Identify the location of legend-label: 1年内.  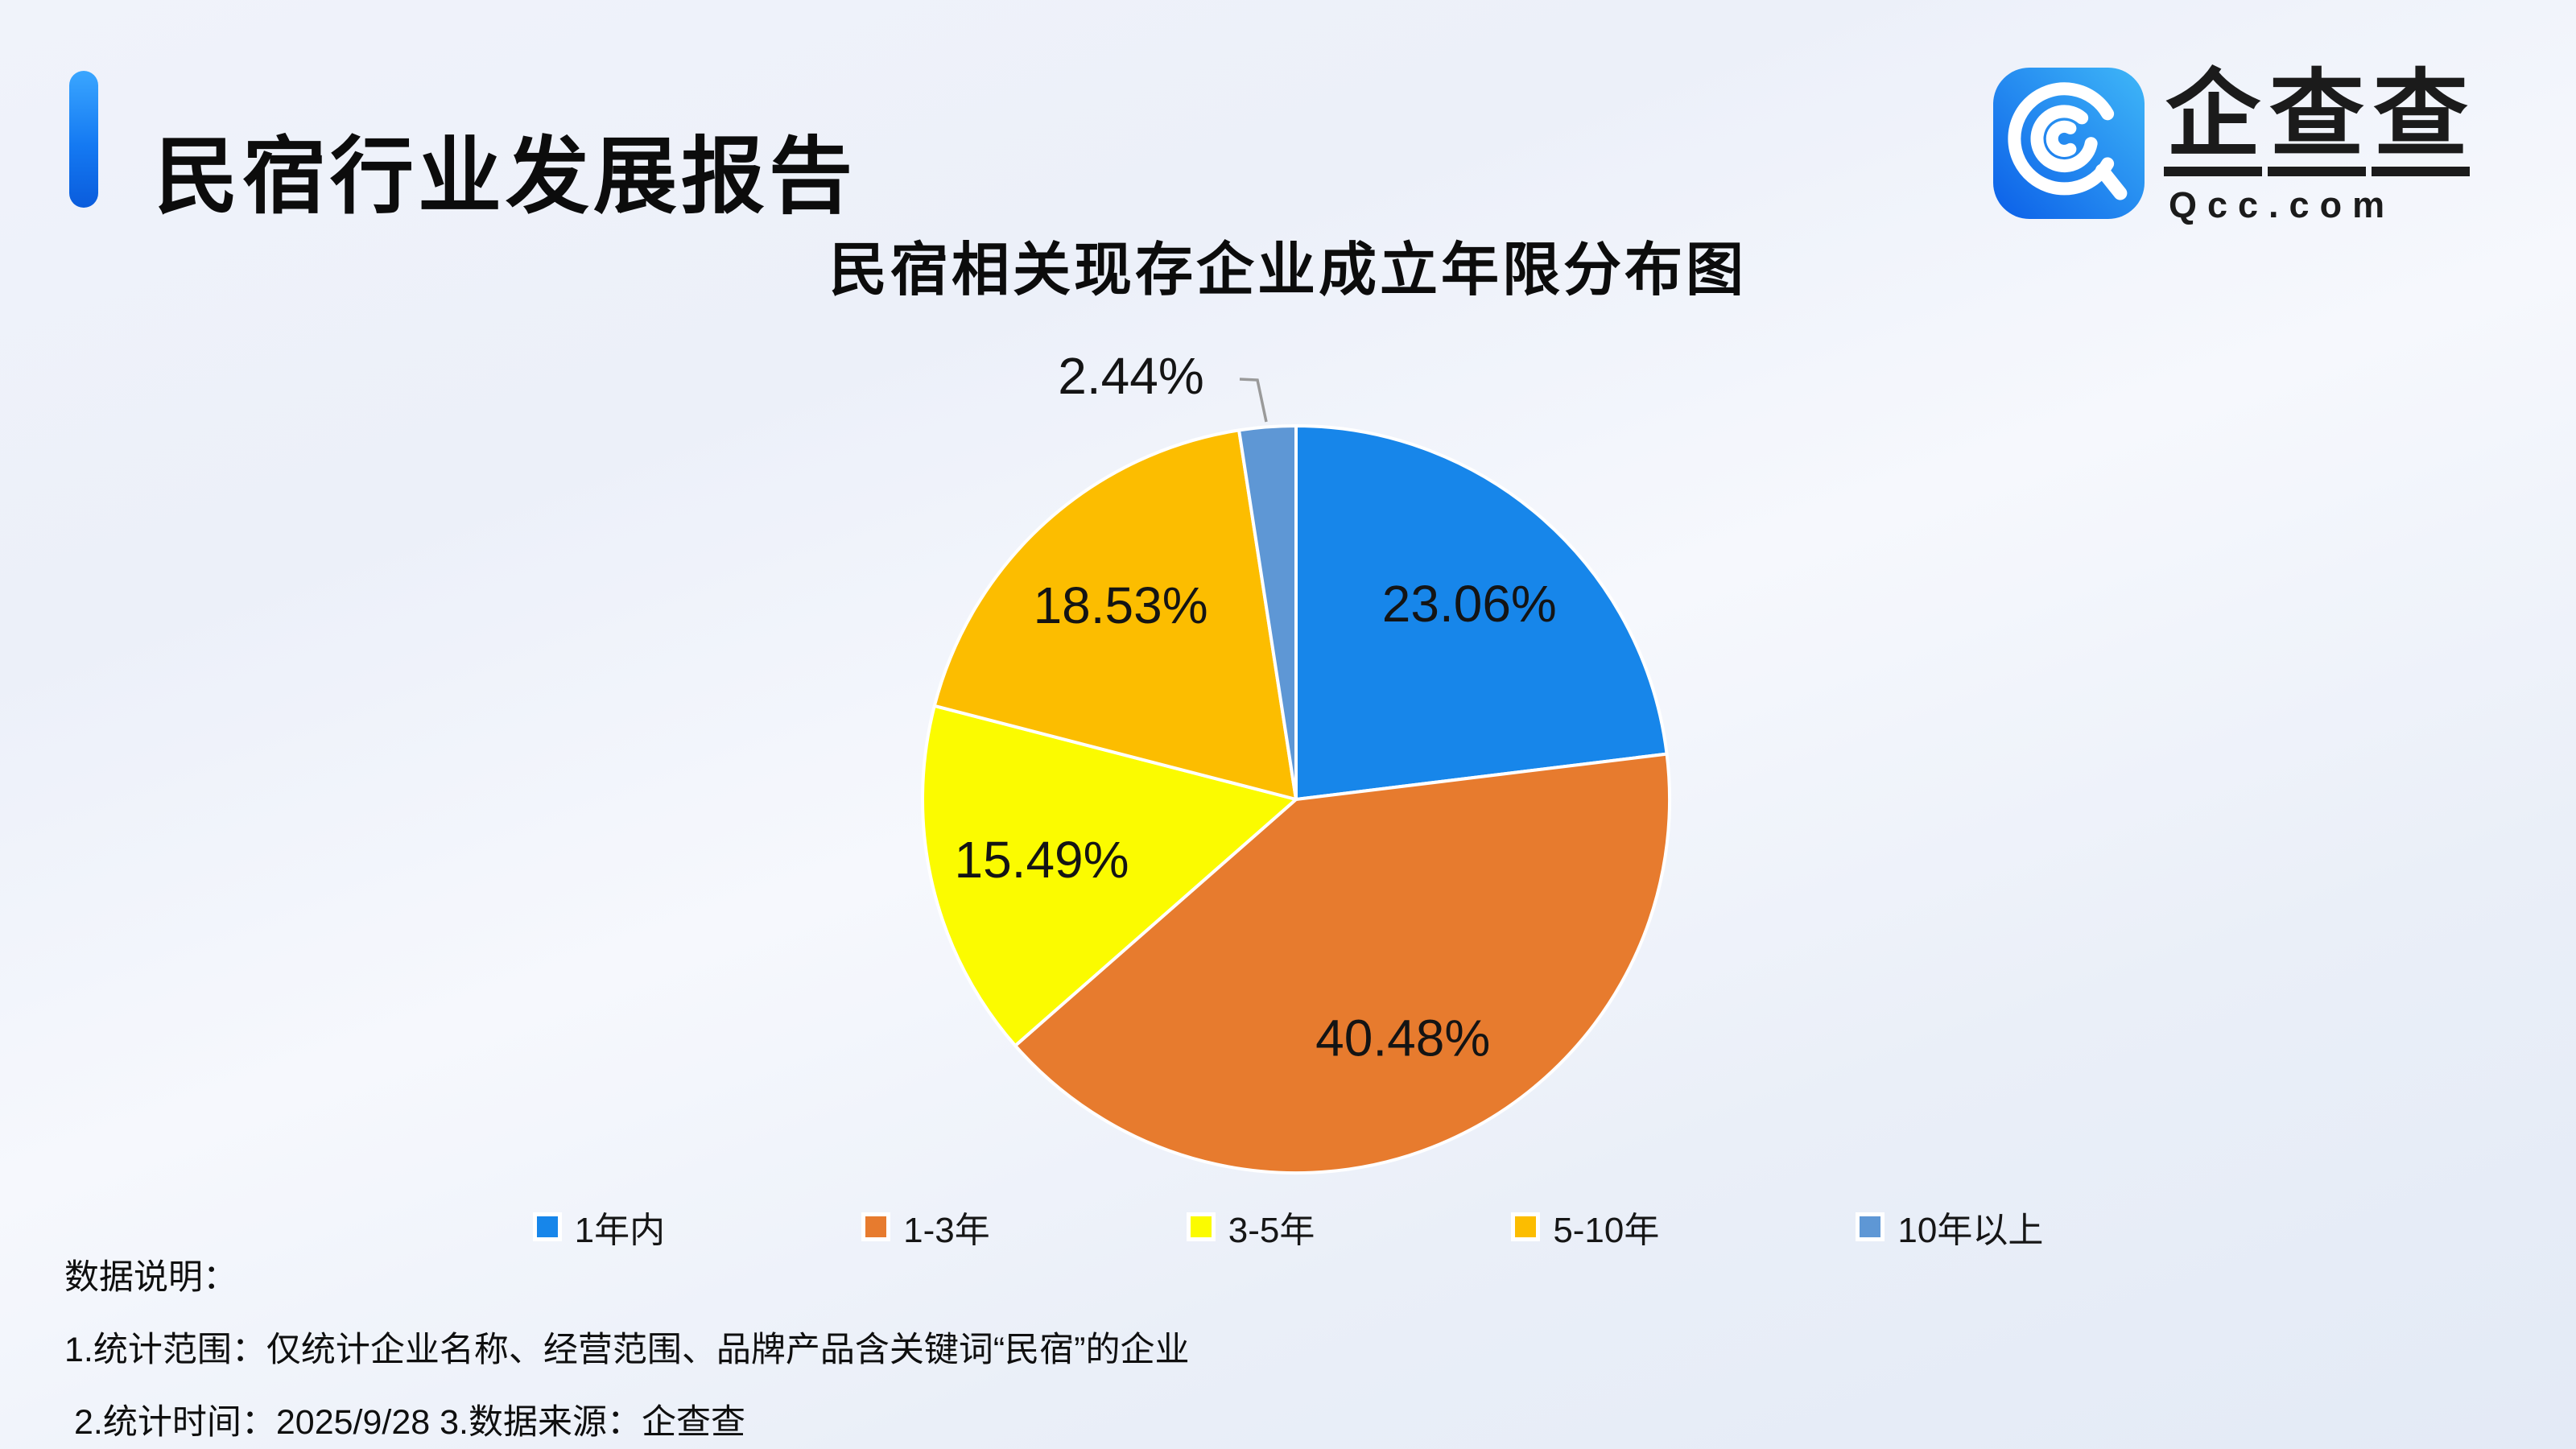
(620, 1230).